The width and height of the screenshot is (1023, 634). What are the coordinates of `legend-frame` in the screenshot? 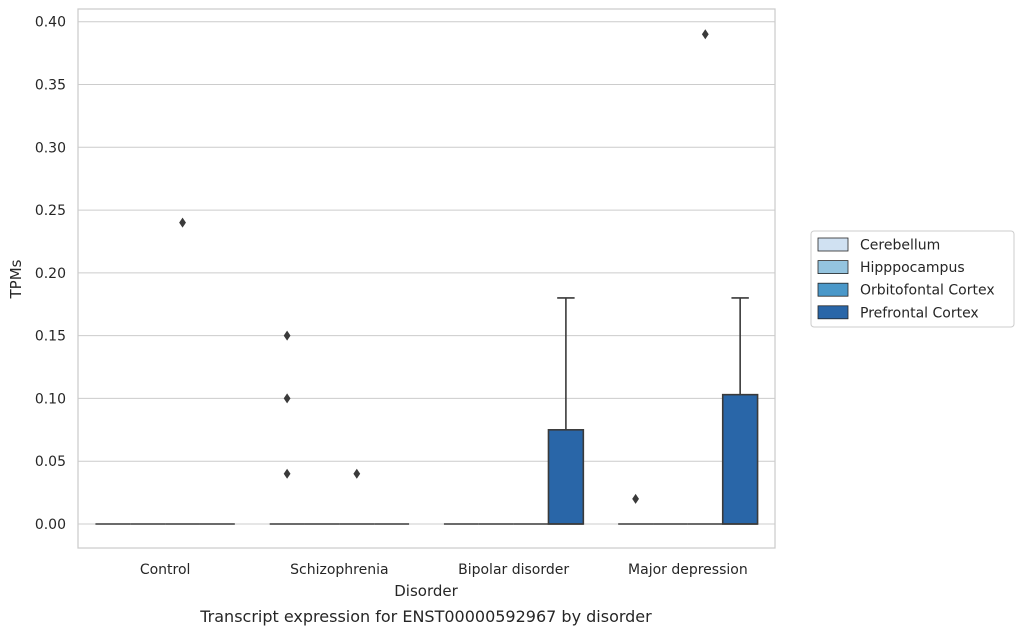 It's located at (912, 279).